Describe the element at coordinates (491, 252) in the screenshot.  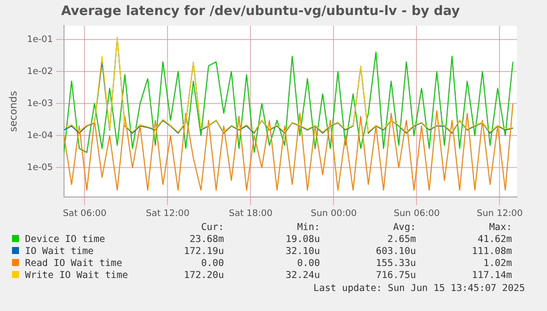
I see `text: 111.08m` at that location.